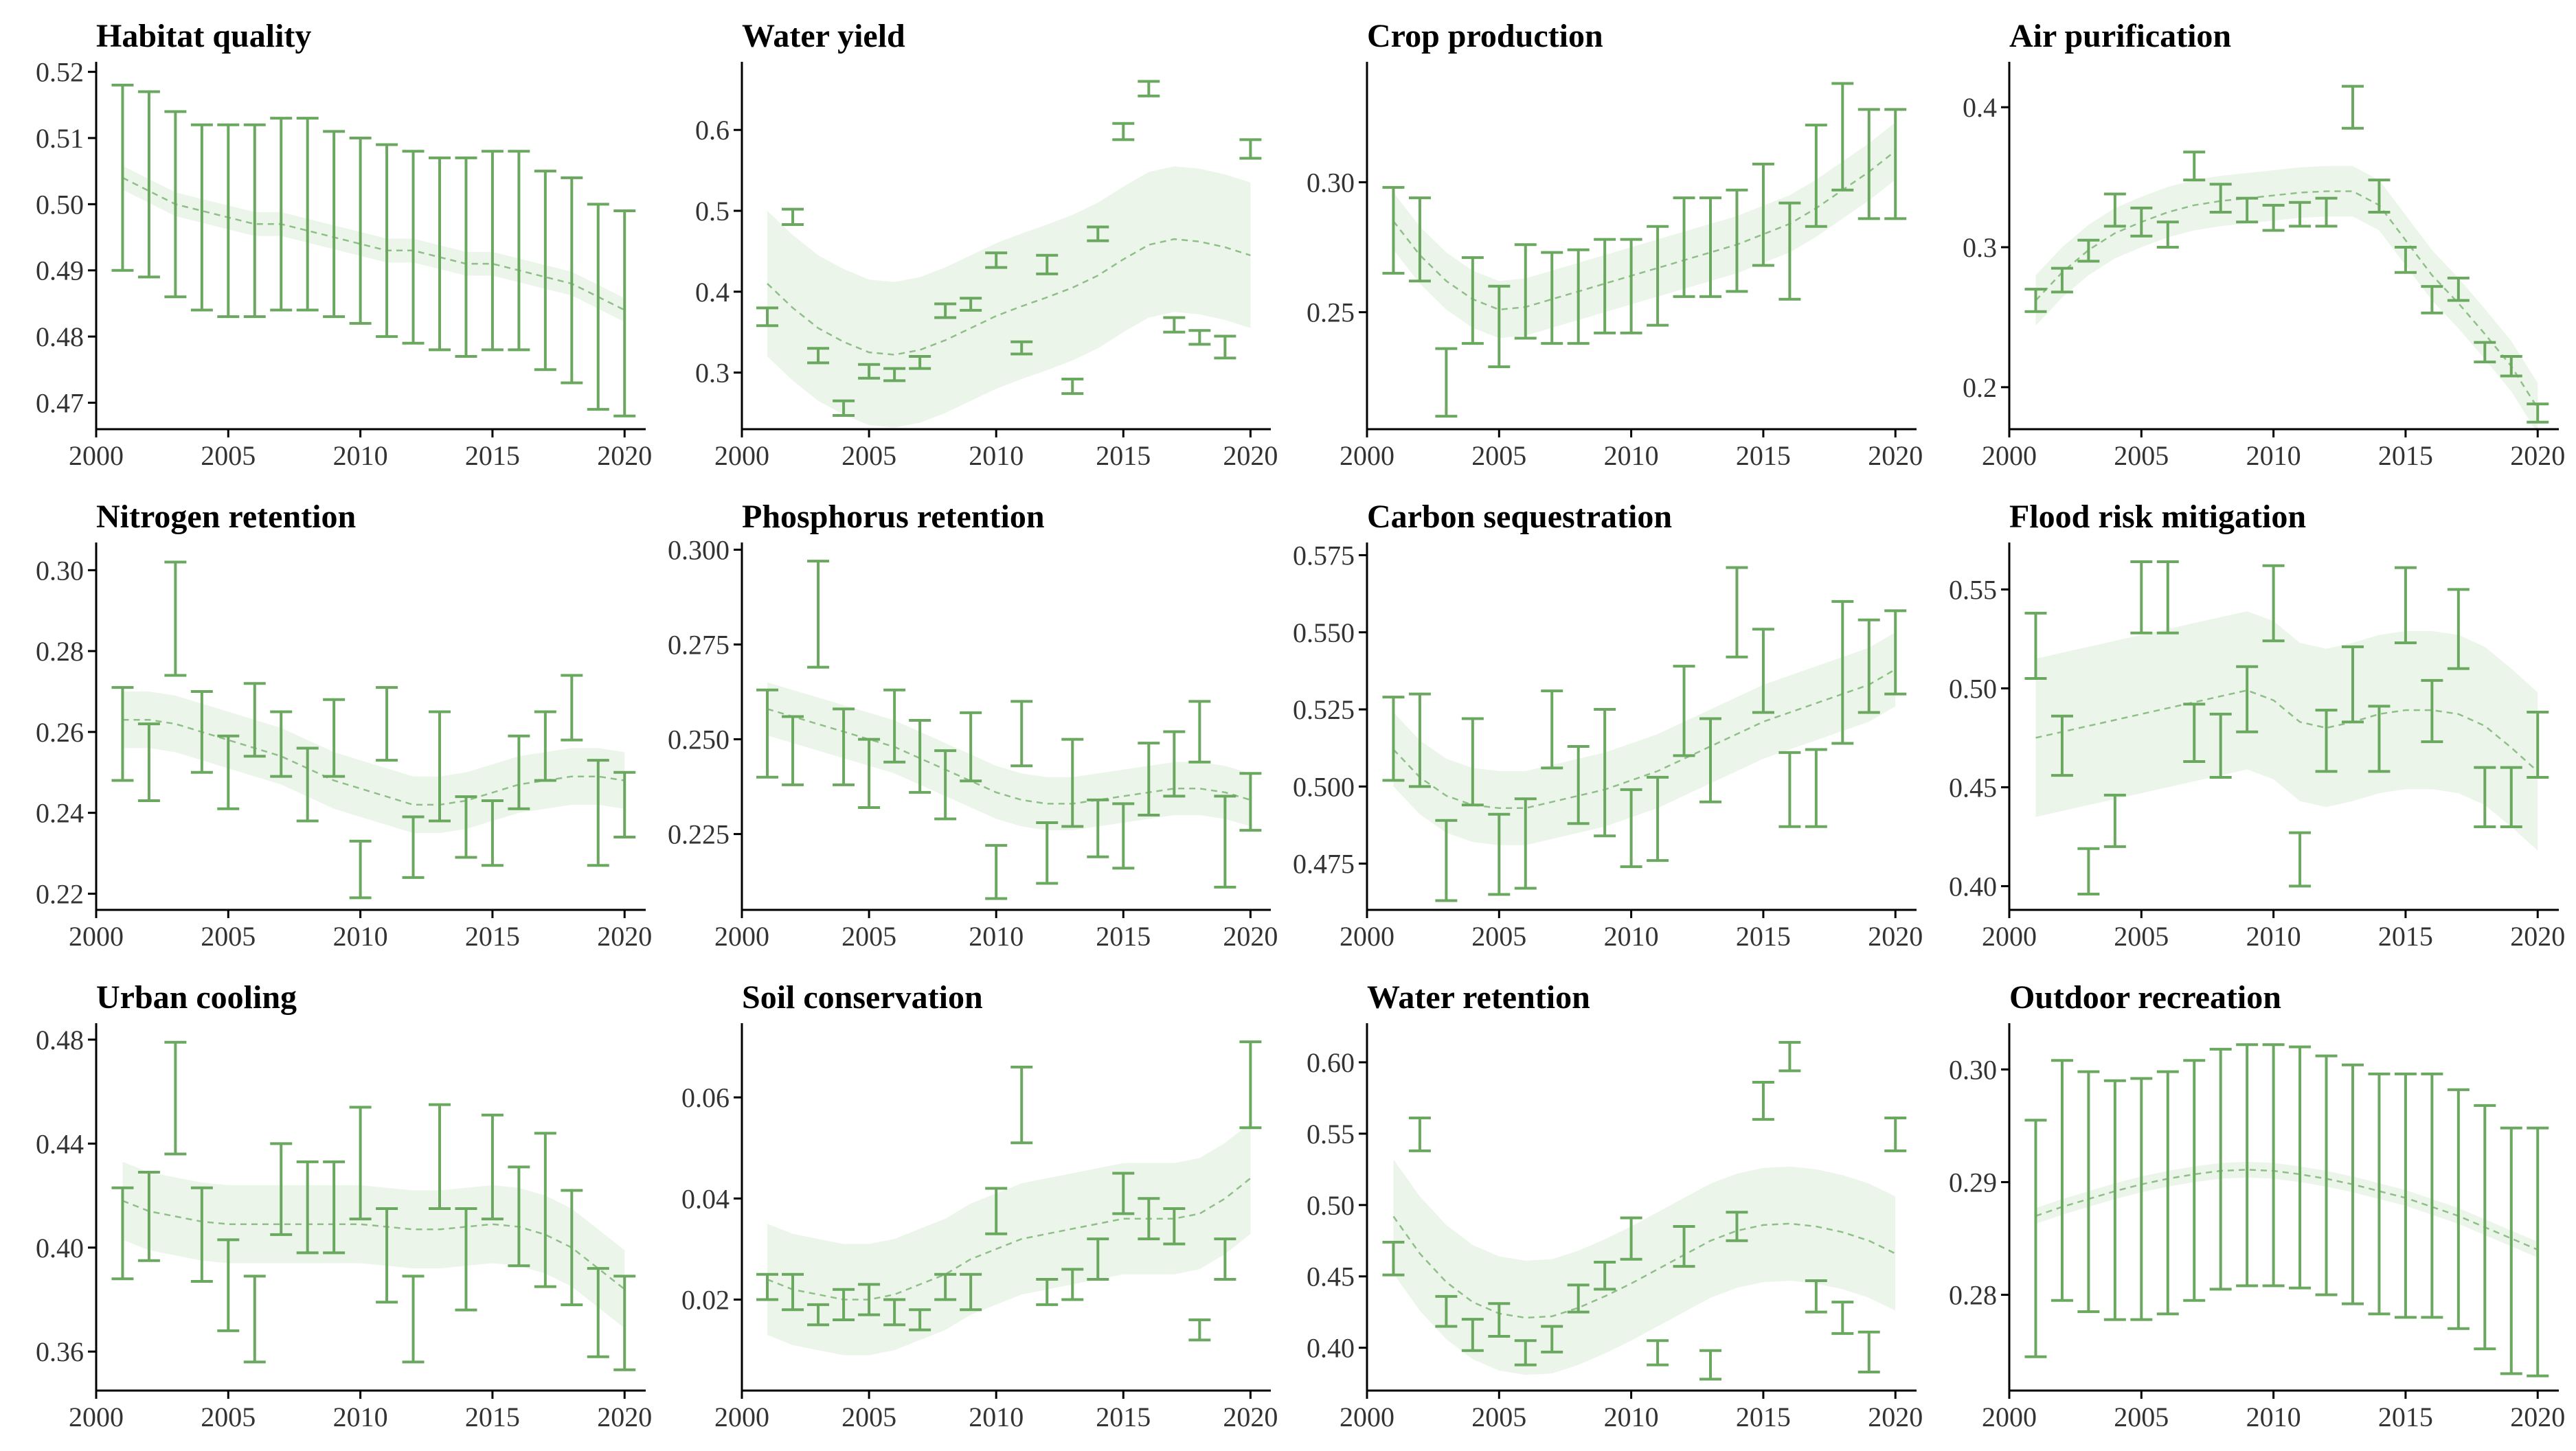 This screenshot has height=1451, width=2576. What do you see at coordinates (203, 36) in the screenshot?
I see `panel-title: Habitat quality` at bounding box center [203, 36].